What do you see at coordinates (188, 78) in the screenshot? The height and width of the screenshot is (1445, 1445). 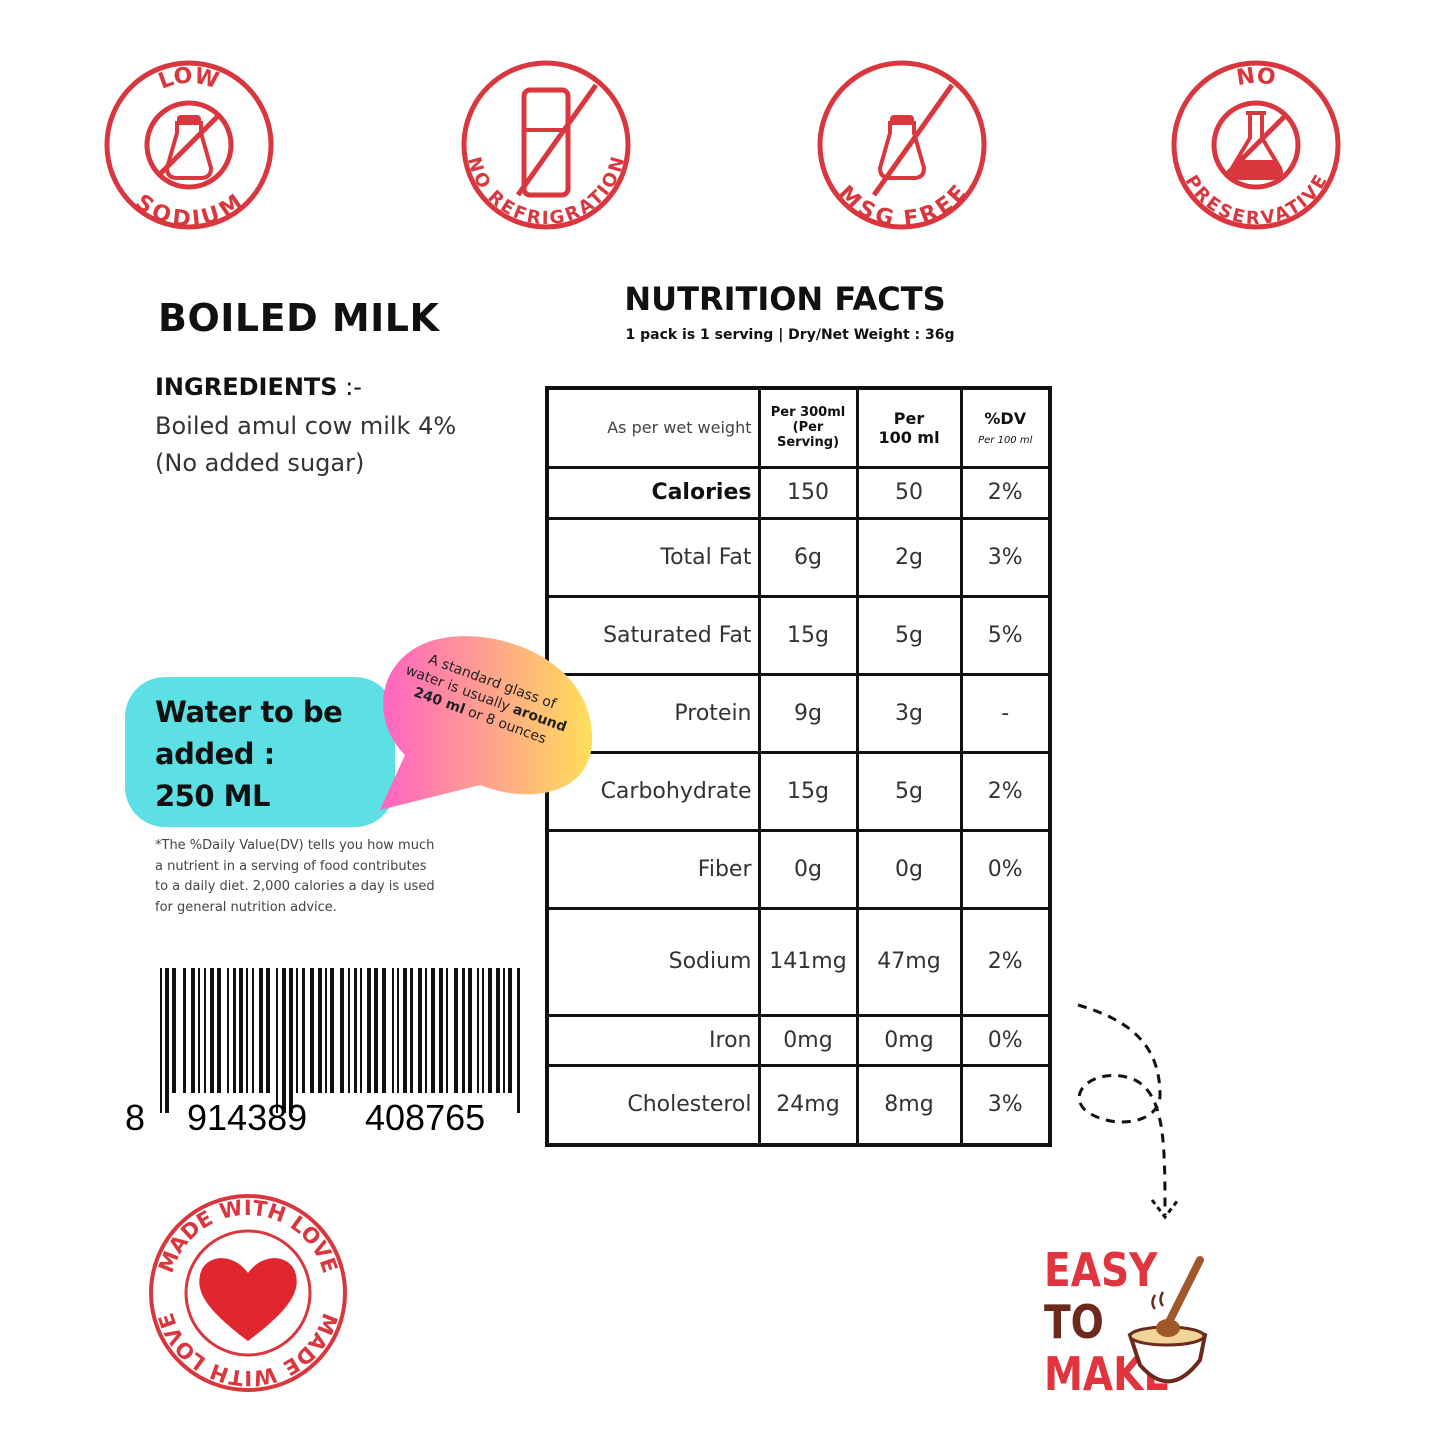 I see `svg-text: LOW` at bounding box center [188, 78].